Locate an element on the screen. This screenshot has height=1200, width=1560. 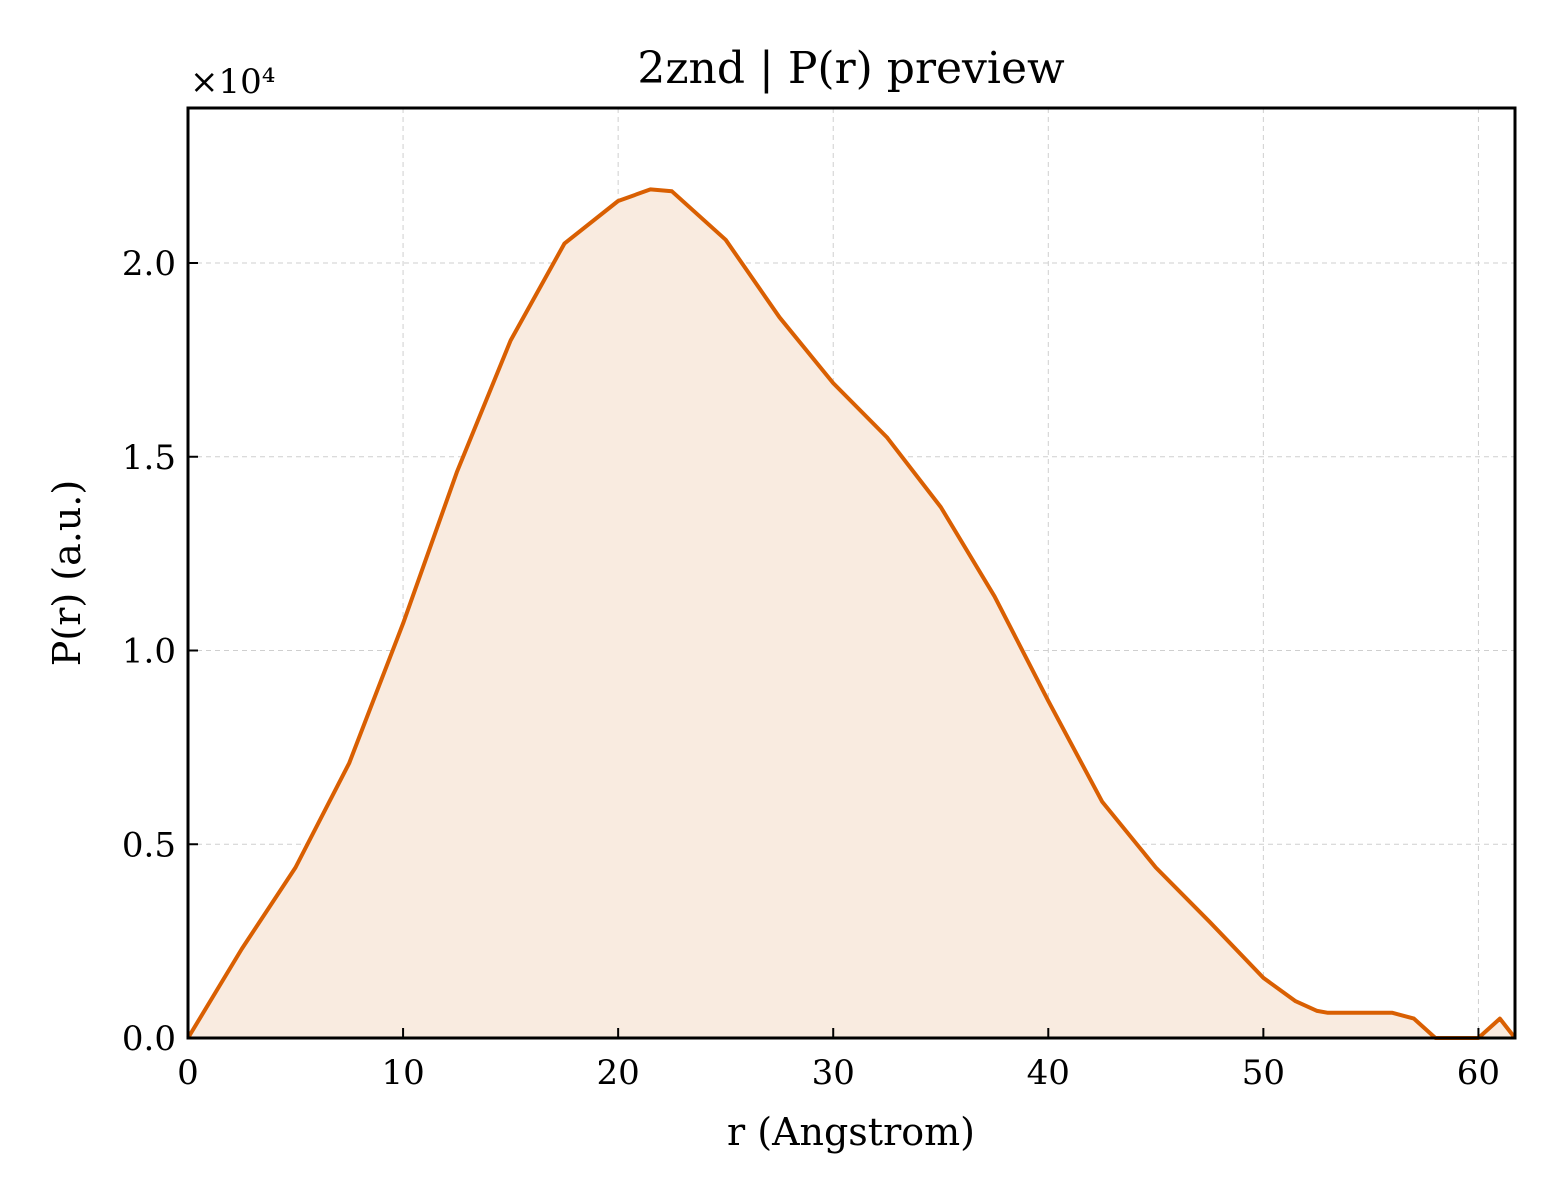
x-tick-label: 60 is located at coordinates (1478, 1073).